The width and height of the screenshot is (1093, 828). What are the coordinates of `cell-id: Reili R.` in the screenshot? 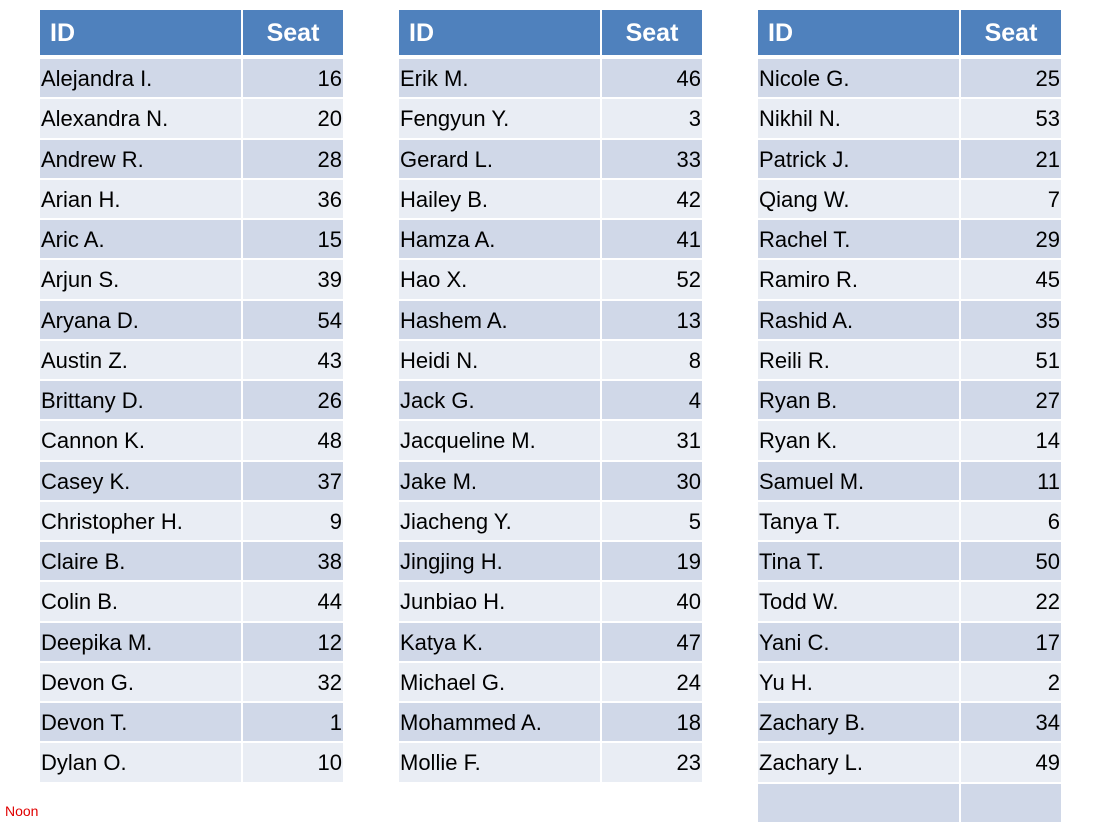 It's located at (858, 359).